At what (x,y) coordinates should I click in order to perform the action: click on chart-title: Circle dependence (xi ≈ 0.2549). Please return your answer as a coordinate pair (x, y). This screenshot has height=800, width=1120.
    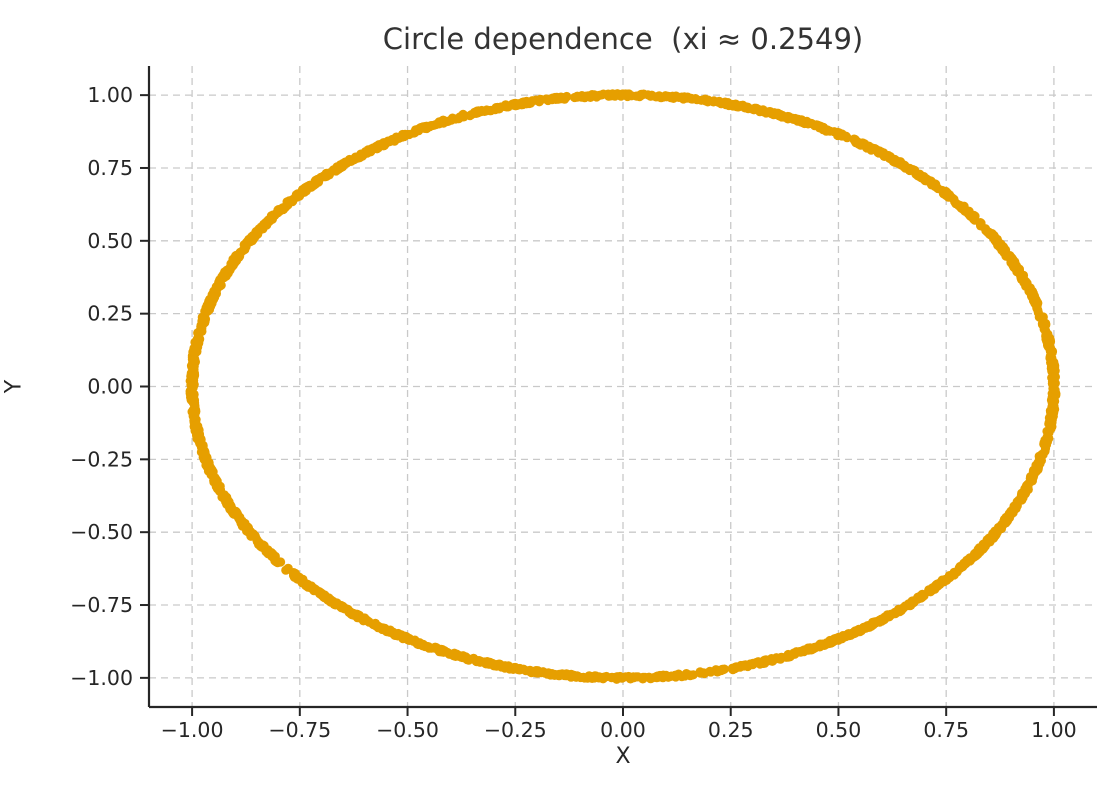
    Looking at the image, I should click on (623, 39).